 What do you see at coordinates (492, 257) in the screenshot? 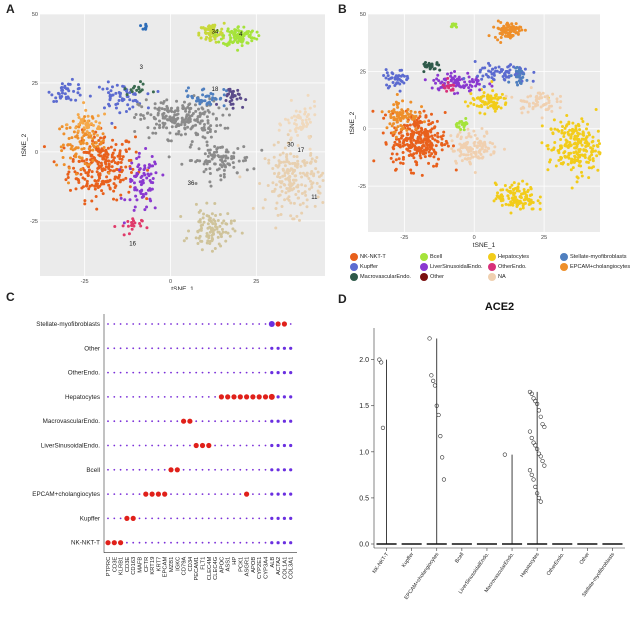
I see `legend-swatch` at bounding box center [492, 257].